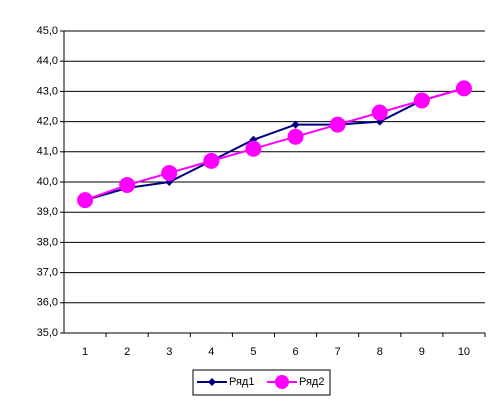 The height and width of the screenshot is (403, 491). What do you see at coordinates (211, 352) in the screenshot?
I see `x-tick-label: 4` at bounding box center [211, 352].